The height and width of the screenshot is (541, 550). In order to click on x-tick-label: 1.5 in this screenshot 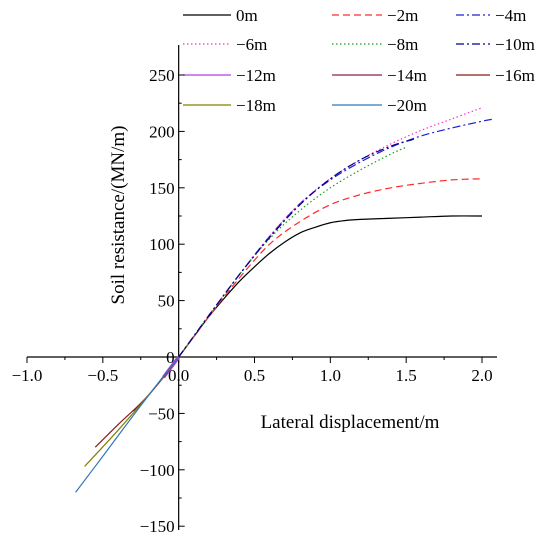, I will do `click(406, 375)`.